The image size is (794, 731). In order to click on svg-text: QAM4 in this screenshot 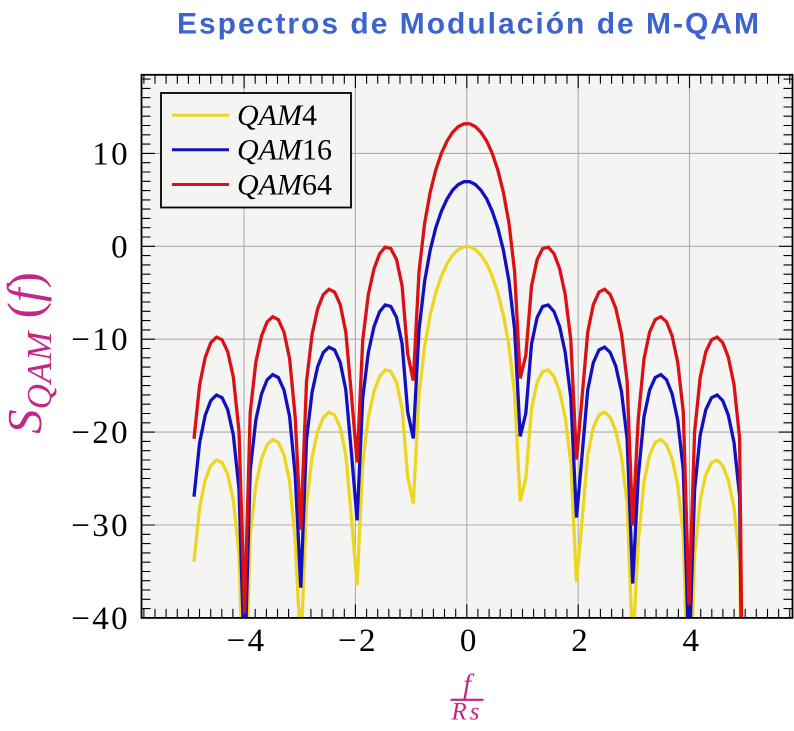, I will do `click(277, 115)`.